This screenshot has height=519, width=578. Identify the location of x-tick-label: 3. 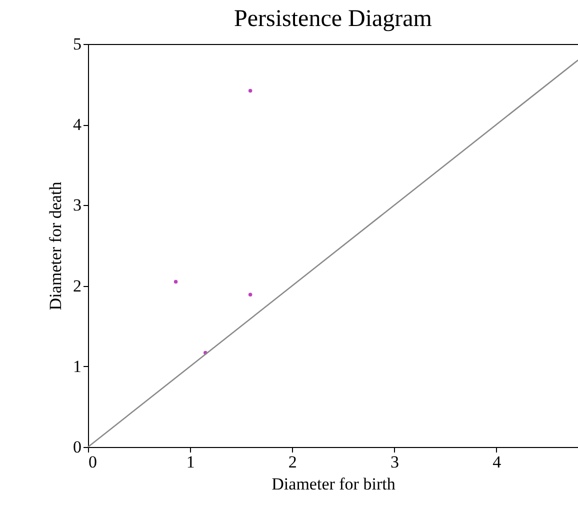
(394, 462).